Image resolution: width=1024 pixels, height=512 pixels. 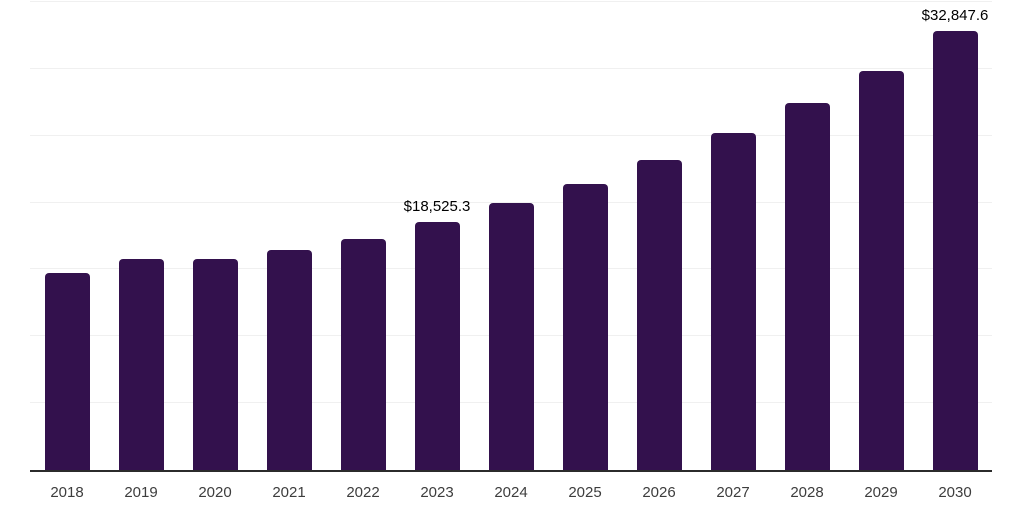 What do you see at coordinates (585, 492) in the screenshot?
I see `x-axis-label-2025: 2025` at bounding box center [585, 492].